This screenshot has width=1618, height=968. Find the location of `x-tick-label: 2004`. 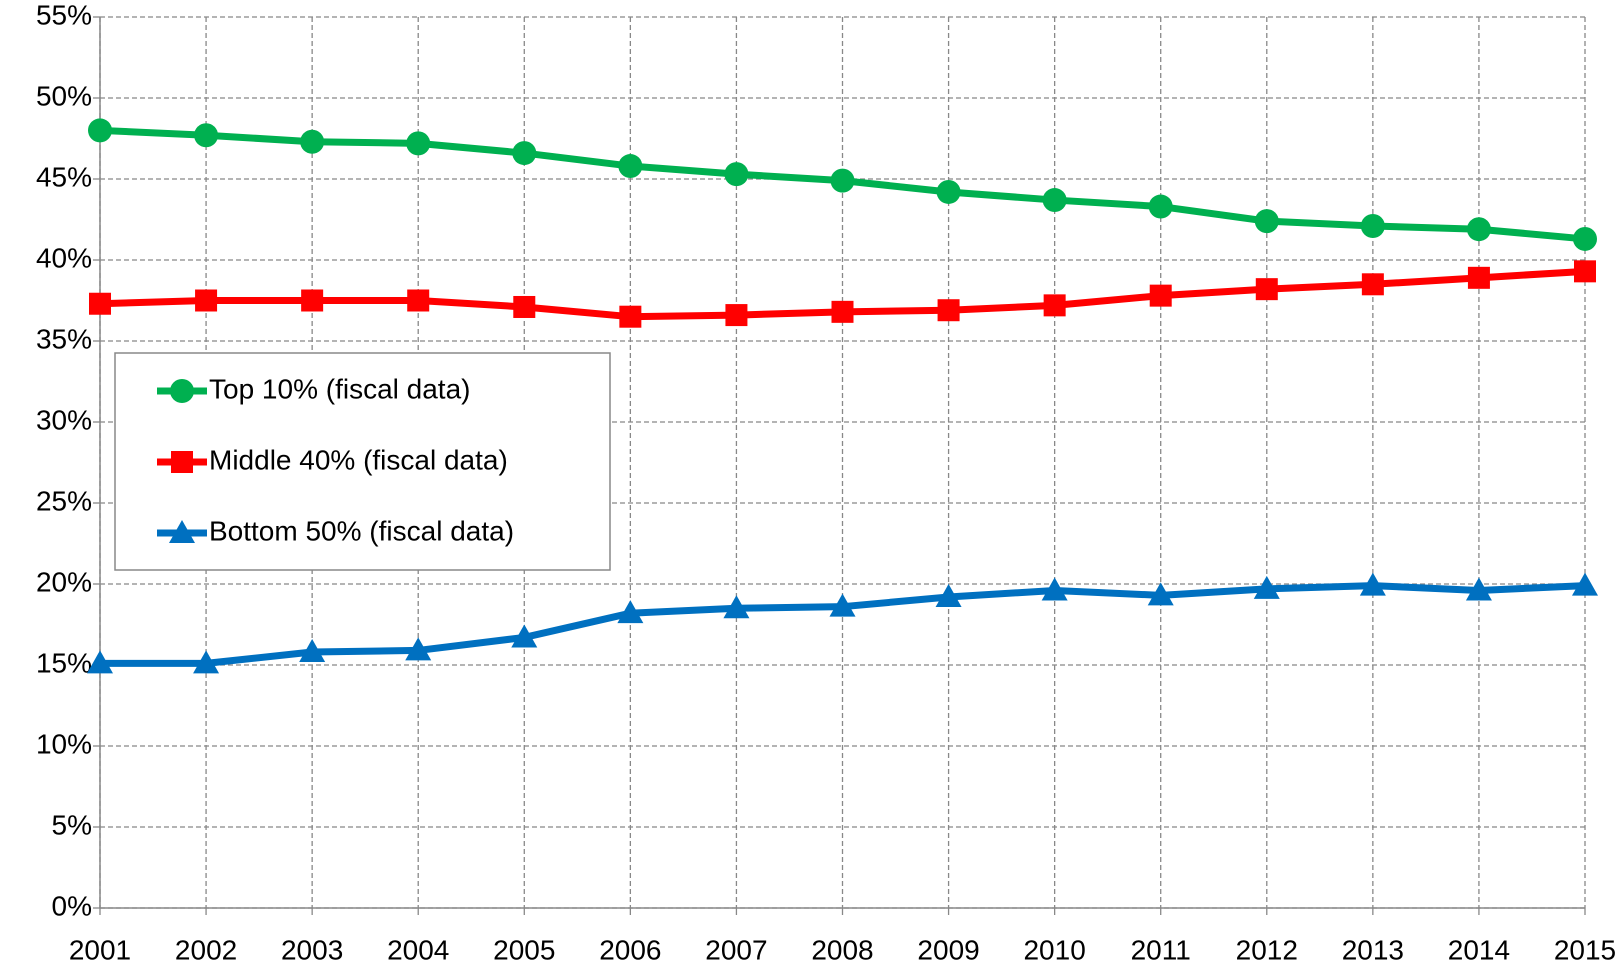

x-tick-label: 2004 is located at coordinates (418, 949).